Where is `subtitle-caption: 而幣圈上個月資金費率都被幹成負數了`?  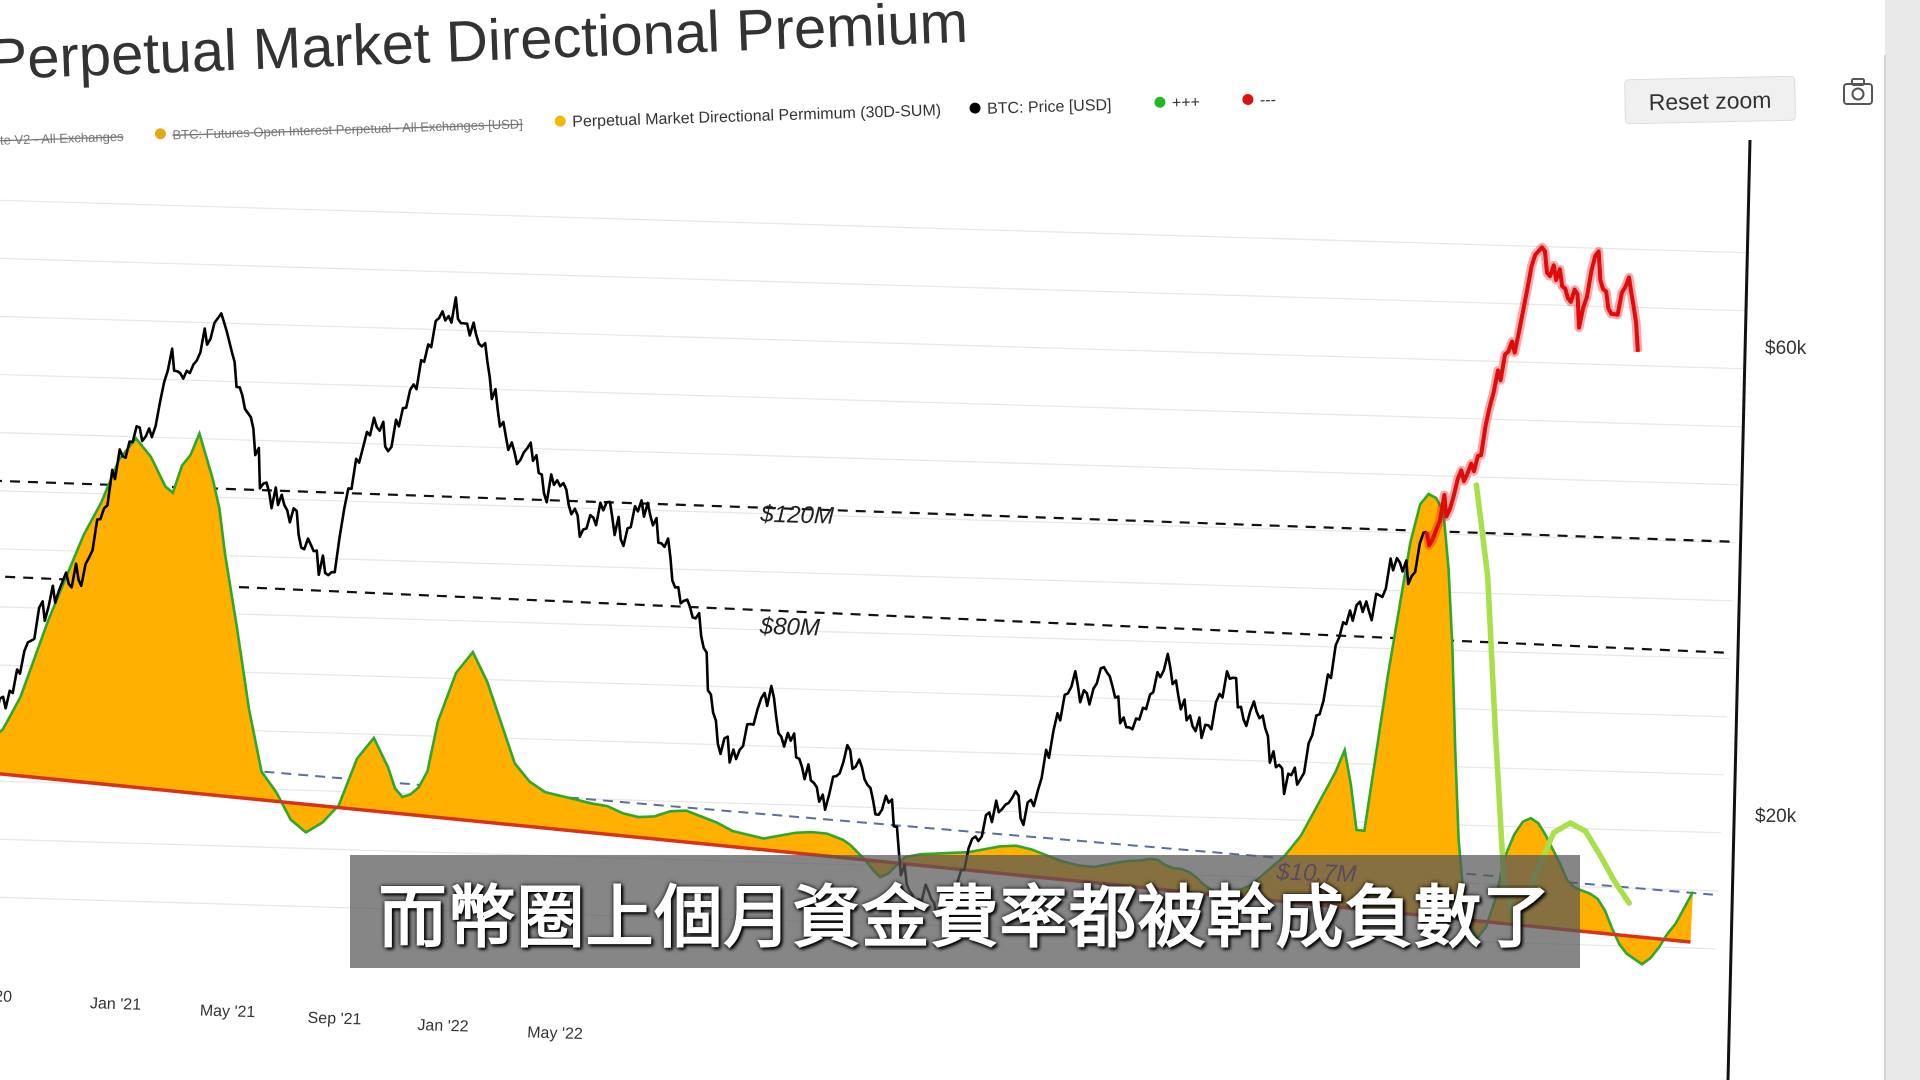
subtitle-caption: 而幣圈上個月資金費率都被幹成負數了 is located at coordinates (965, 911).